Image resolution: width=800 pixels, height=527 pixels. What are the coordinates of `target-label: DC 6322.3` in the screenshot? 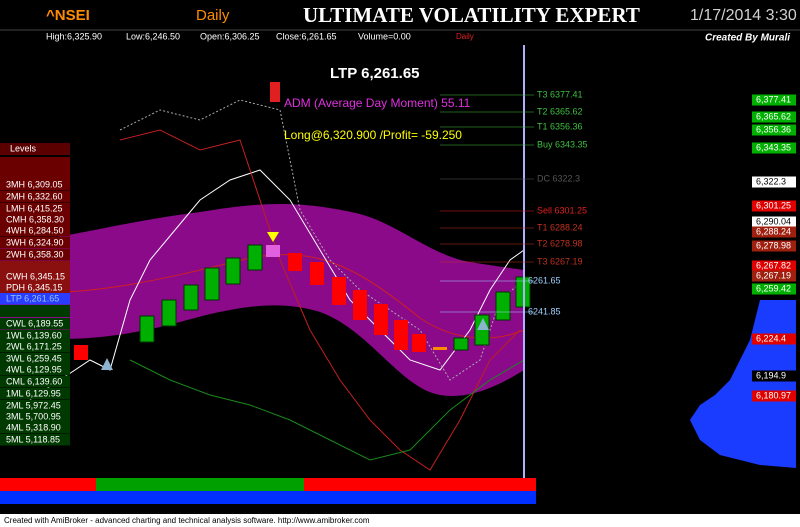 It's located at (558, 178).